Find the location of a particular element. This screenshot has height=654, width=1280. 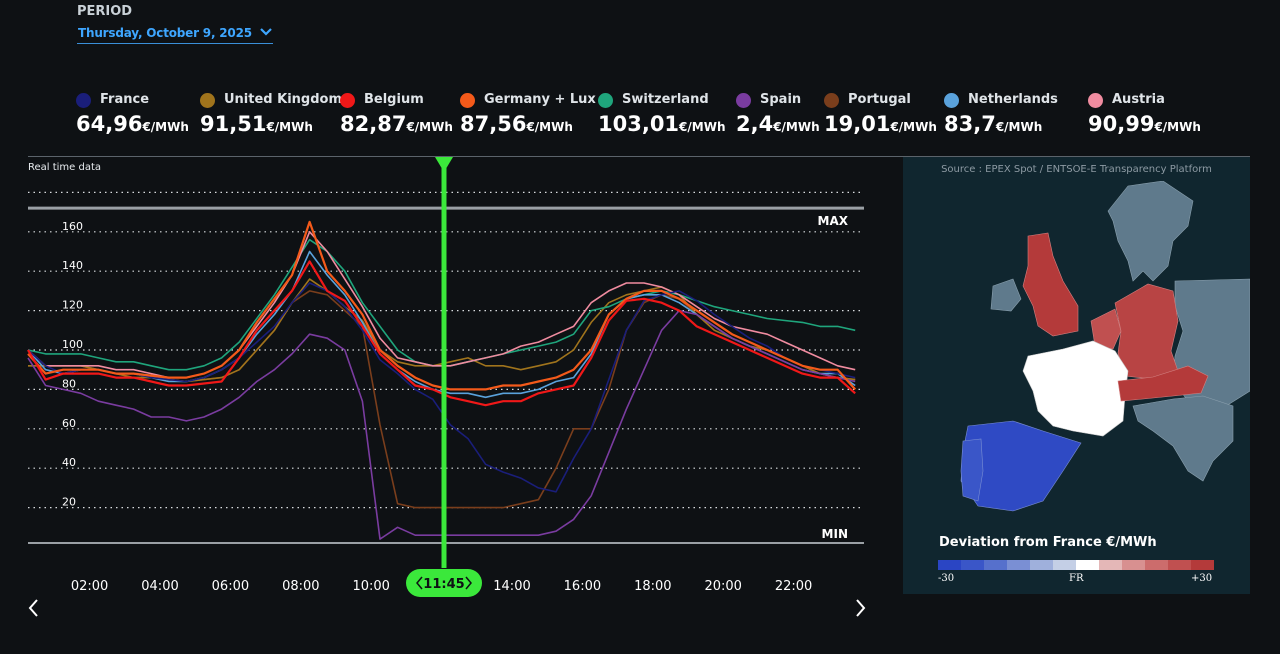

scale-min-label: -30 is located at coordinates (946, 578).